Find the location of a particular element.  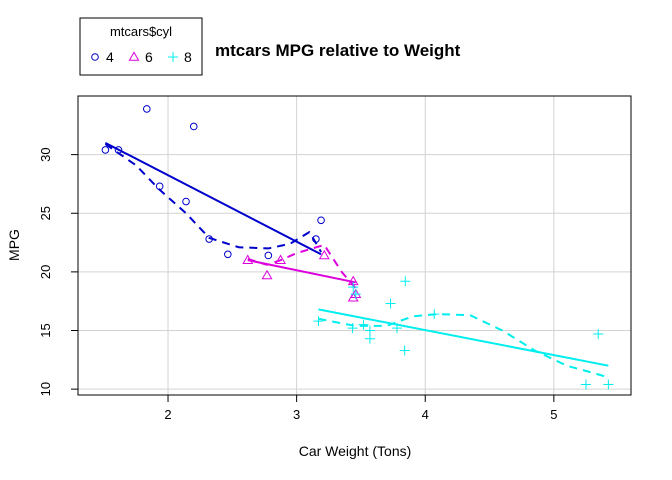

legend-label-8: 8 is located at coordinates (188, 57).